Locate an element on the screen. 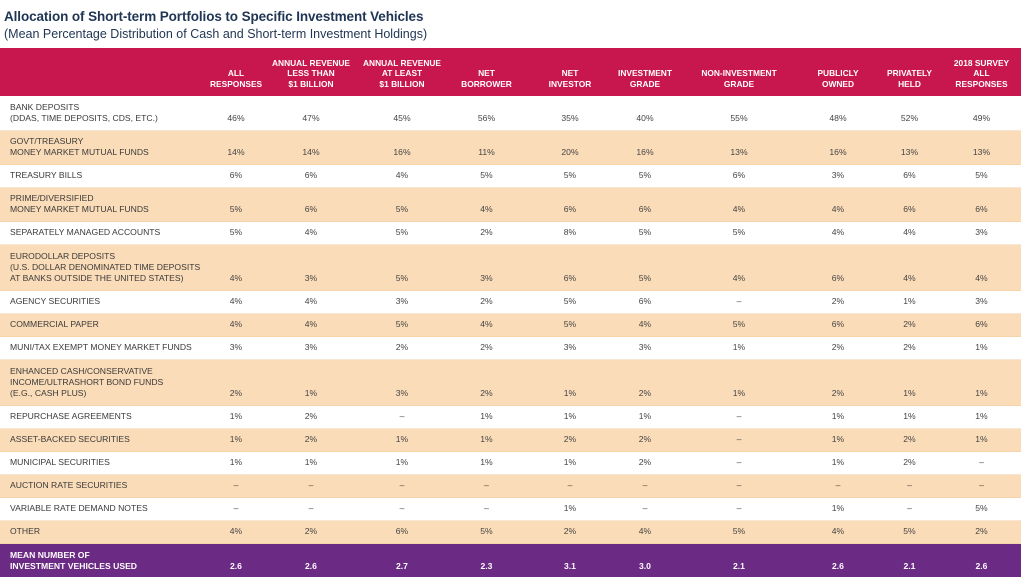 The height and width of the screenshot is (582, 1024). table-cell: 48% is located at coordinates (838, 113).